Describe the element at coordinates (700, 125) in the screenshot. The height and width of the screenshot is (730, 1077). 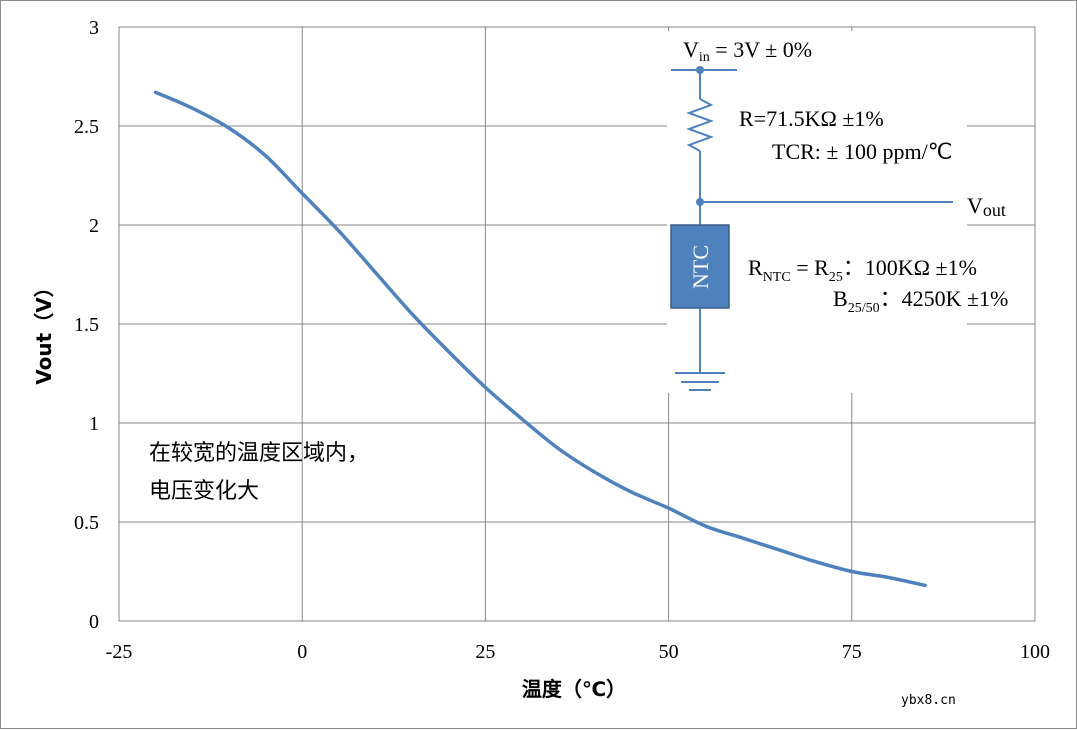
I see `resistor-symbol` at that location.